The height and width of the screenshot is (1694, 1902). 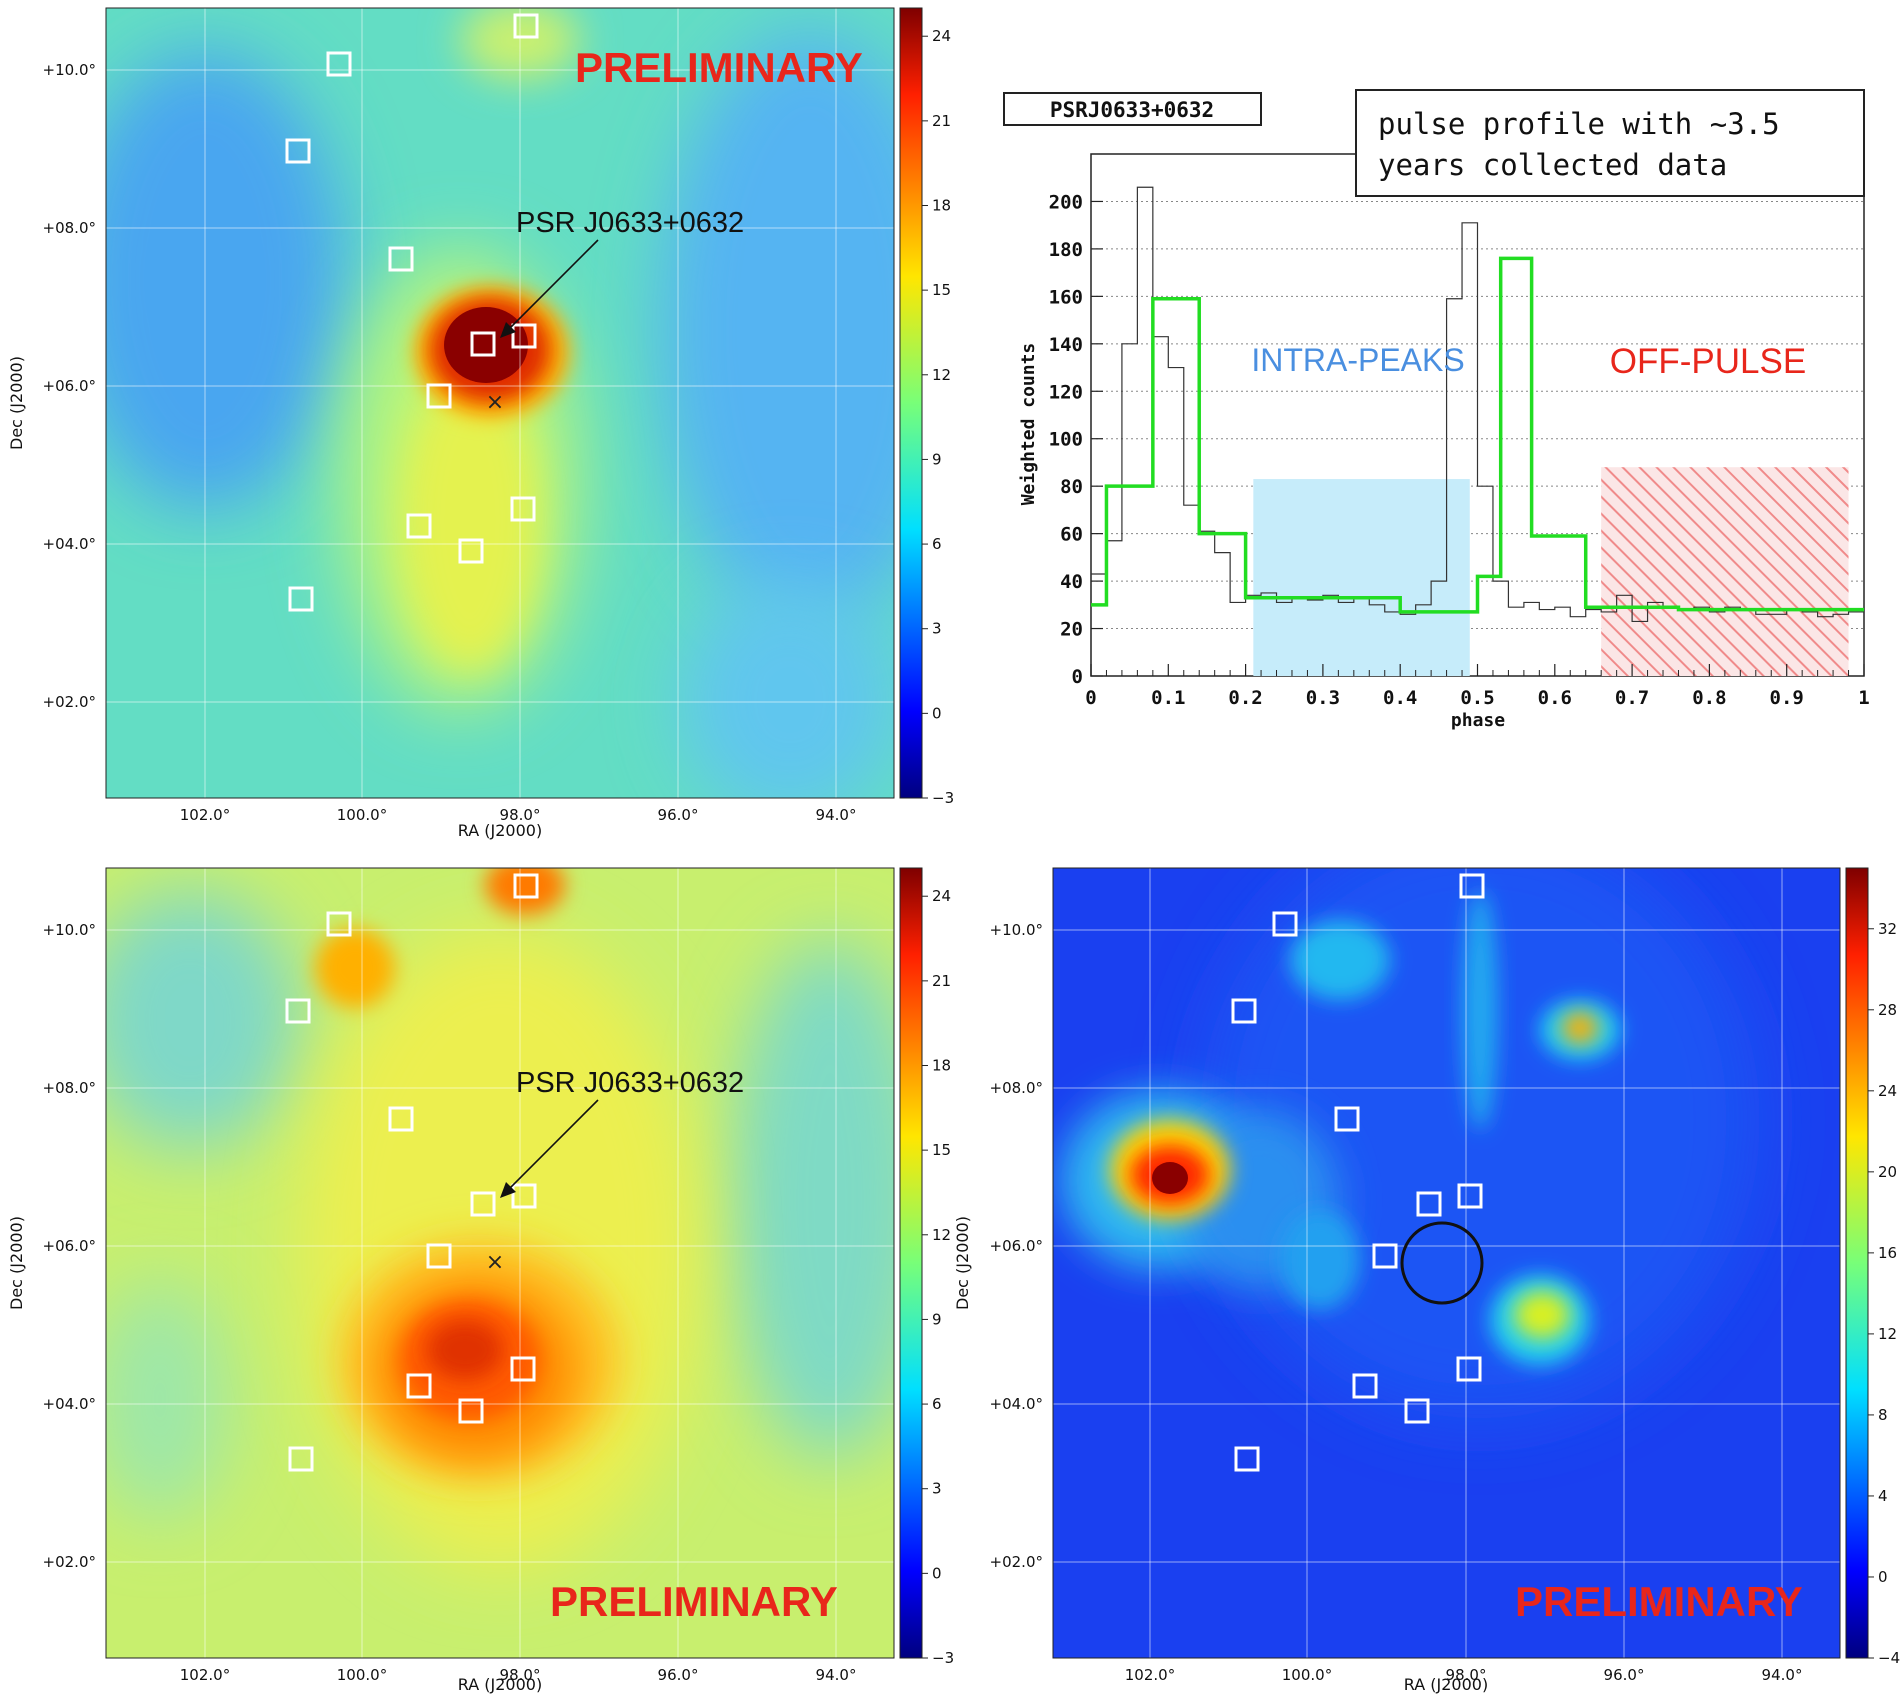 I want to click on pulsar-name-box, so click(x=1132, y=109).